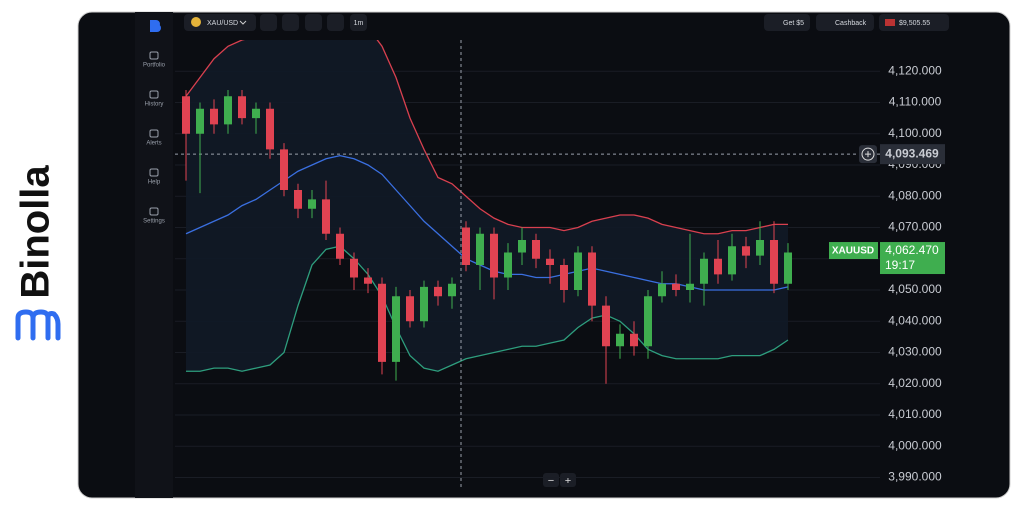 The width and height of the screenshot is (1024, 512). What do you see at coordinates (155, 26) in the screenshot?
I see `app-logo` at bounding box center [155, 26].